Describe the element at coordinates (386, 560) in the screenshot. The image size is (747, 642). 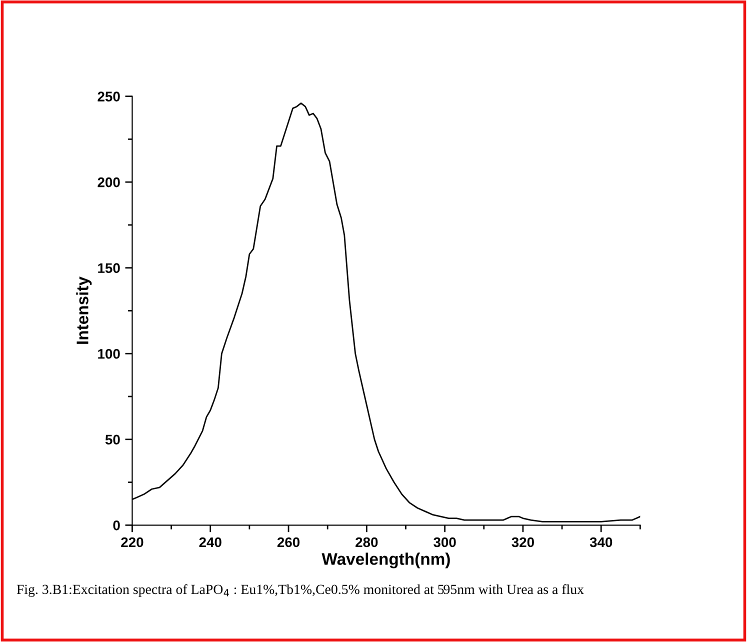
I see `x-axis-title: Wavelength(nm)` at that location.